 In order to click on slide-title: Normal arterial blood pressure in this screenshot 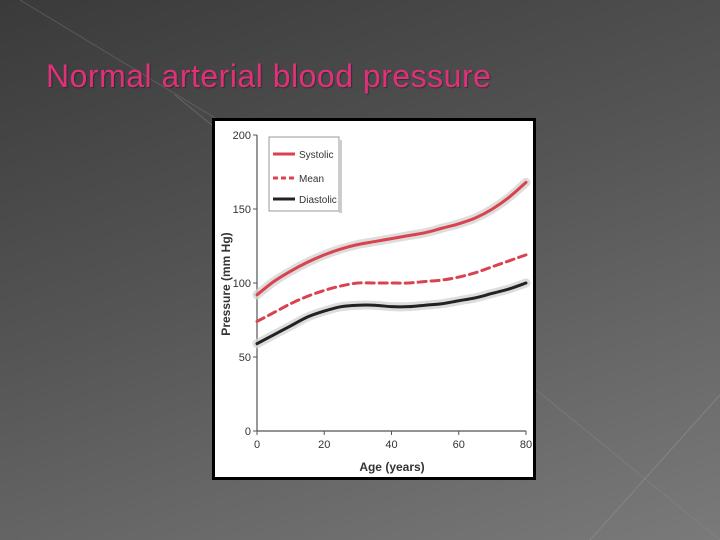, I will do `click(269, 76)`.